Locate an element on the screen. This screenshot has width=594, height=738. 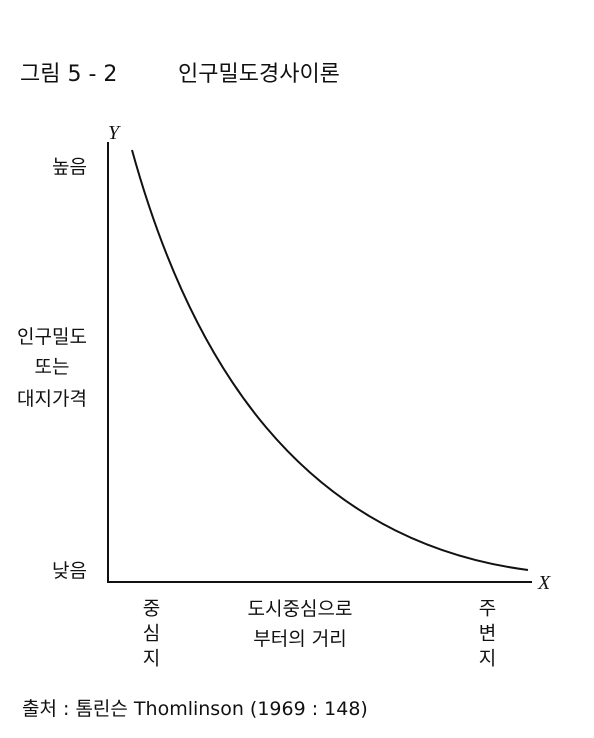
y-letter: Y is located at coordinates (114, 133).